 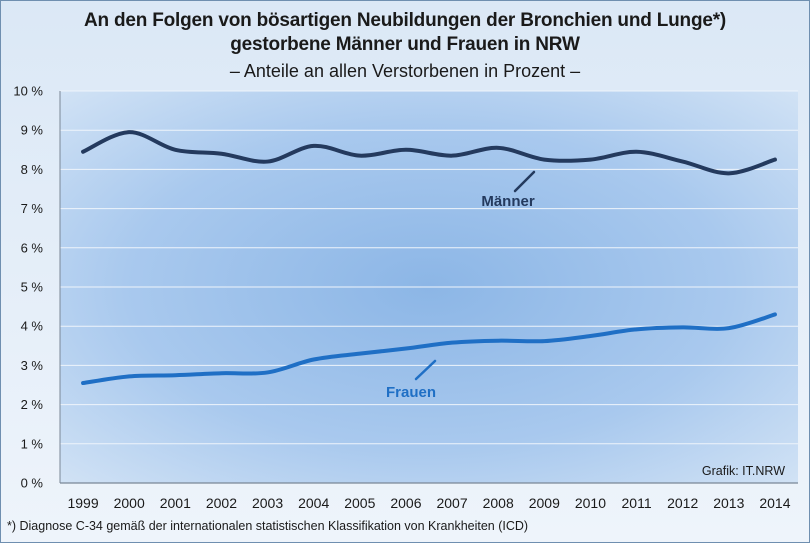 I want to click on y-tick-label: 3 %, so click(x=32, y=365).